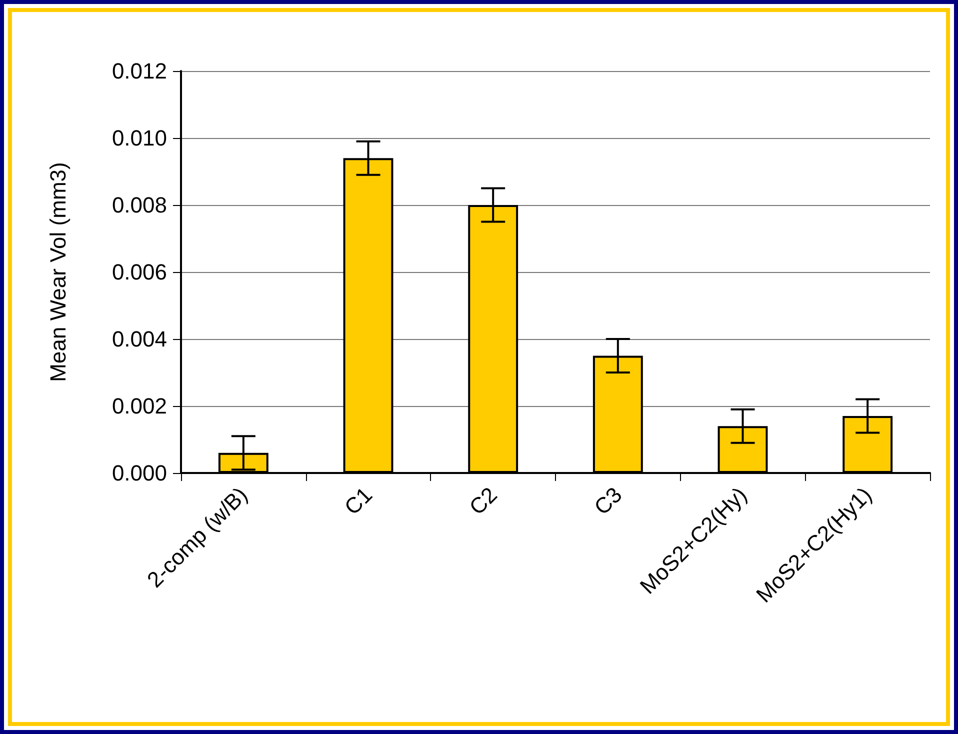 The image size is (958, 734). What do you see at coordinates (483, 501) in the screenshot?
I see `x-tick-label: C2` at bounding box center [483, 501].